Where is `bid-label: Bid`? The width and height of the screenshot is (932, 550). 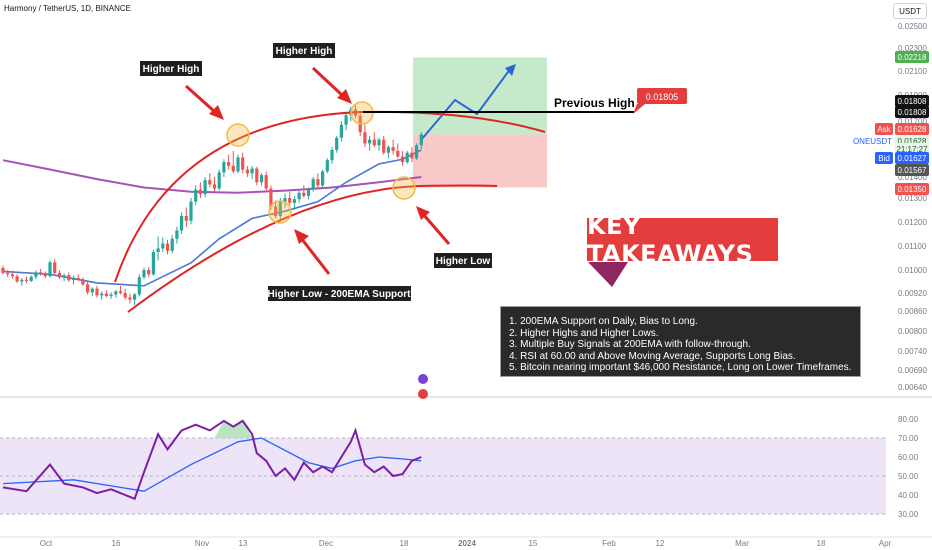
bid-label: Bid is located at coordinates (884, 158).